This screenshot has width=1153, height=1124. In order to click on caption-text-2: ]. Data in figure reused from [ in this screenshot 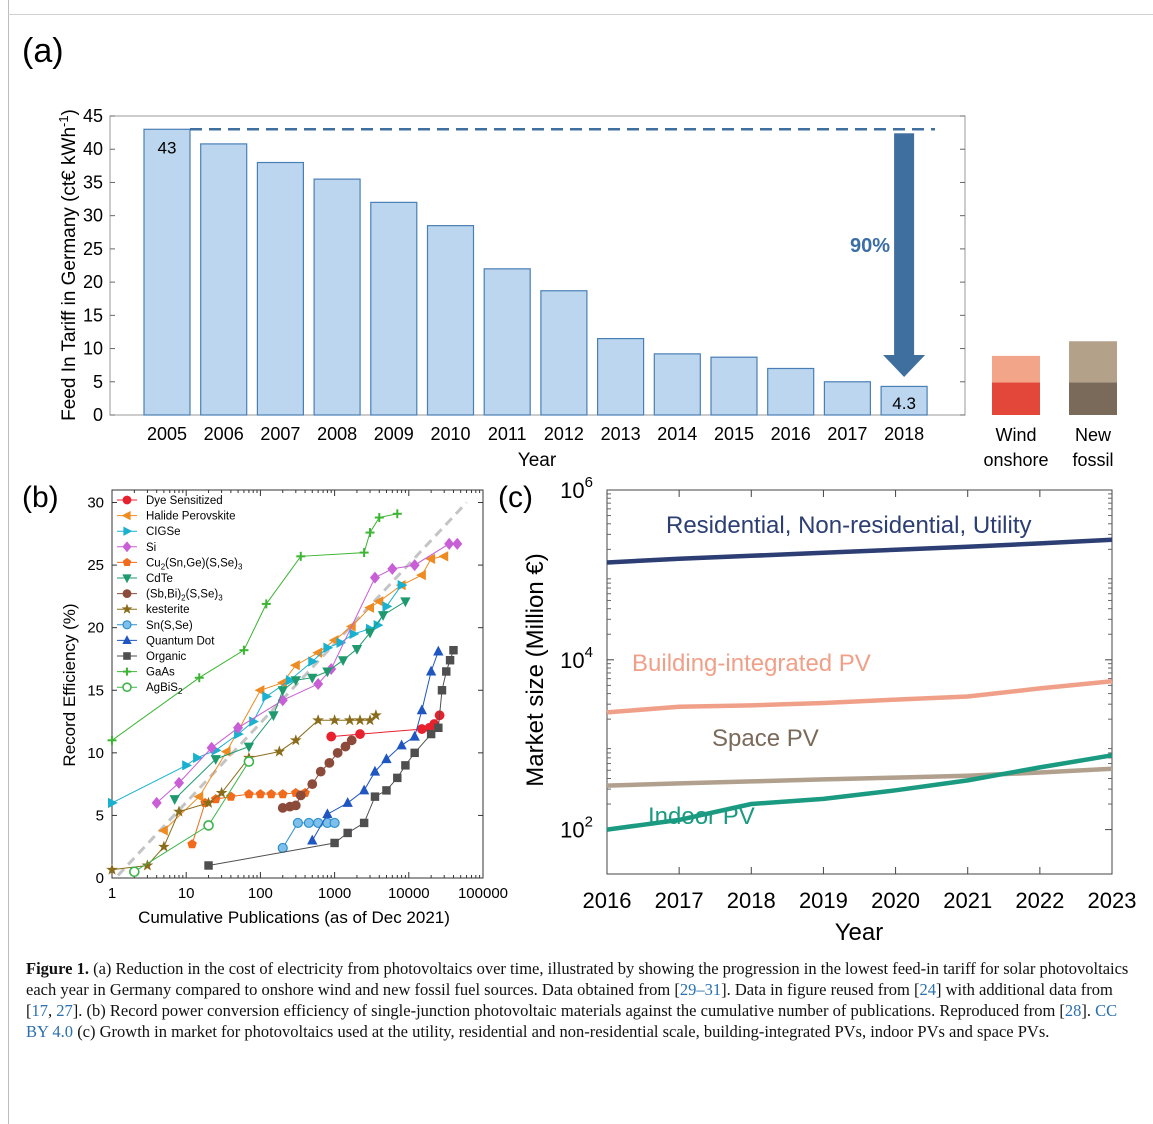, I will do `click(820, 989)`.